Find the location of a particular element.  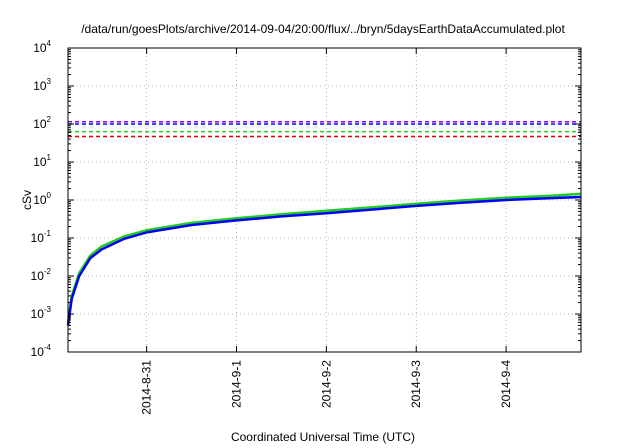

x-tick-label: 2014-8-31 is located at coordinates (147, 387).